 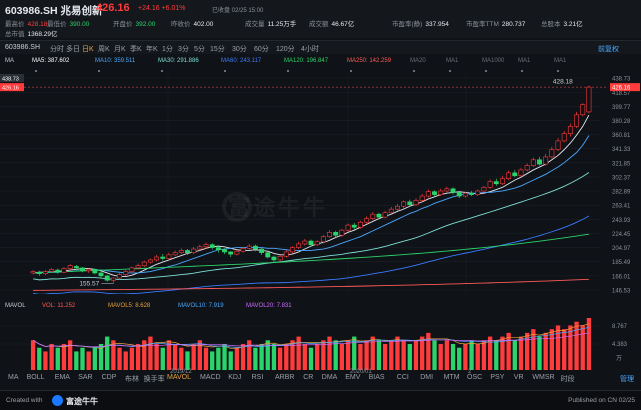 I want to click on footer: Created with 富途牛牛 Published on CN 02/25, so click(x=320, y=400).